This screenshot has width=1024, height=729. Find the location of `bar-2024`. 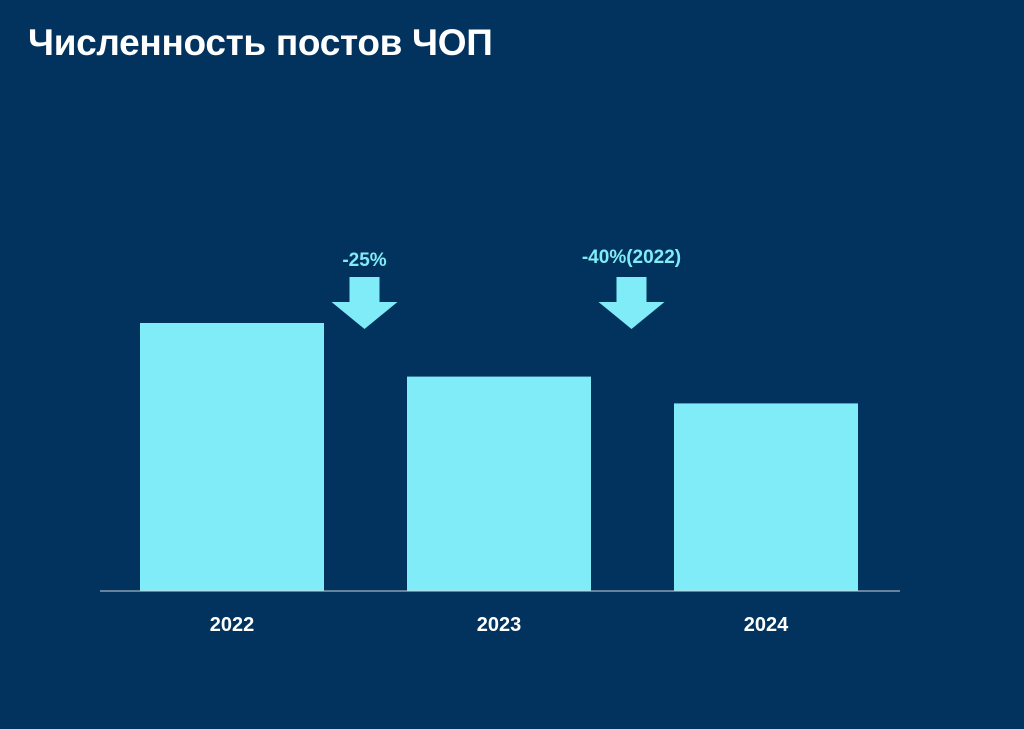

bar-2024 is located at coordinates (766, 497).